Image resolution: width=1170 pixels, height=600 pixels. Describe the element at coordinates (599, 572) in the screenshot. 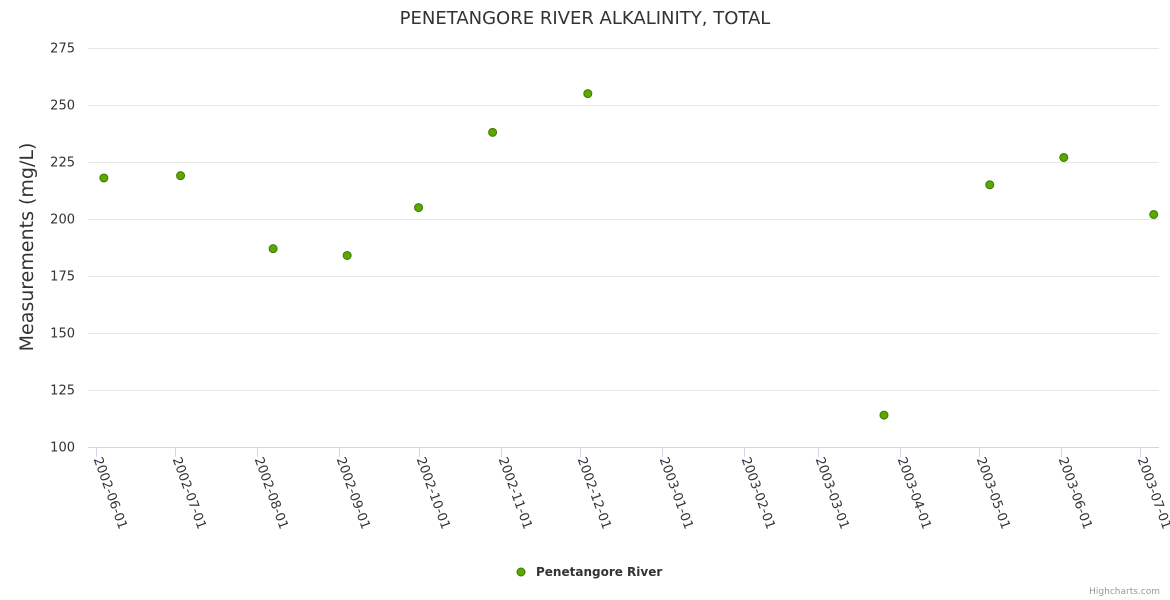

I see `legend-label: Penetangore River` at that location.